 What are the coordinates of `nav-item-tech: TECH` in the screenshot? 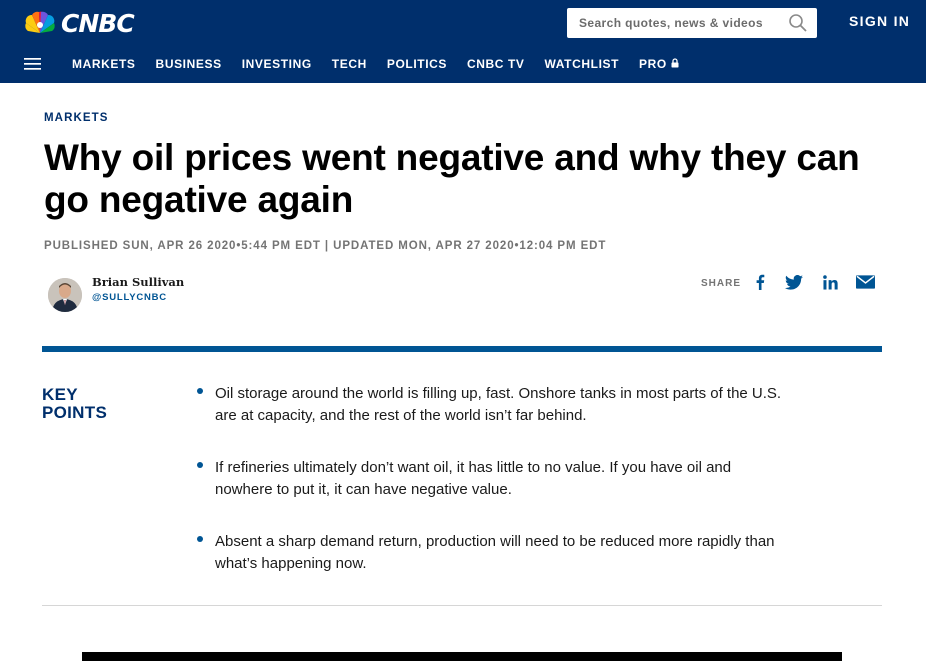 It's located at (349, 64).